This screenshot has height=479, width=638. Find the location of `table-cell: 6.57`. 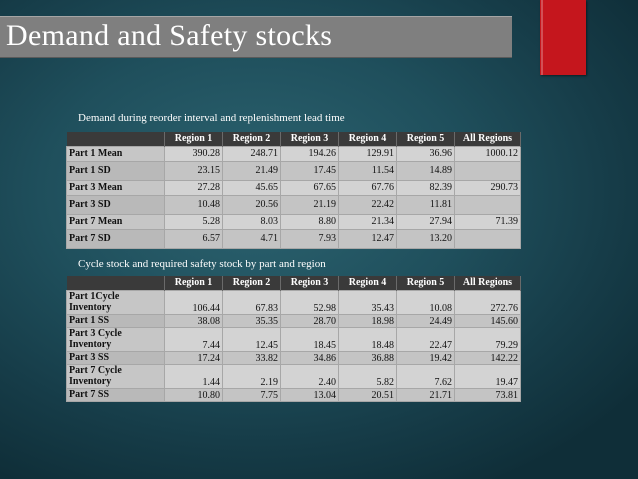

table-cell: 6.57 is located at coordinates (193, 238).